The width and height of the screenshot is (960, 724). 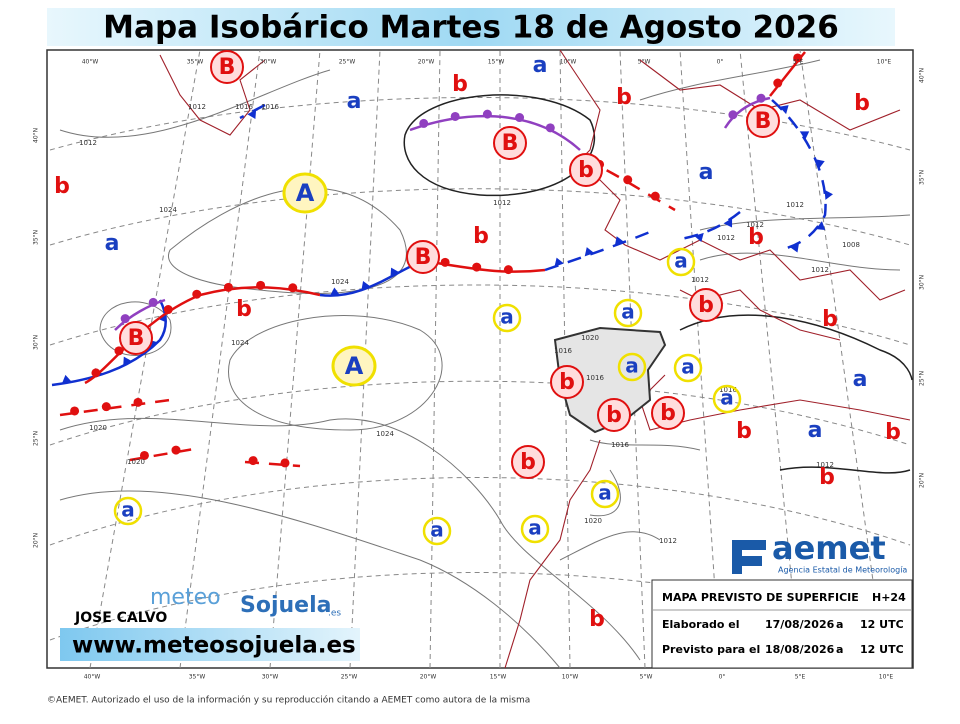 What do you see at coordinates (496, 62) in the screenshot?
I see `lon-label: 15°W` at bounding box center [496, 62].